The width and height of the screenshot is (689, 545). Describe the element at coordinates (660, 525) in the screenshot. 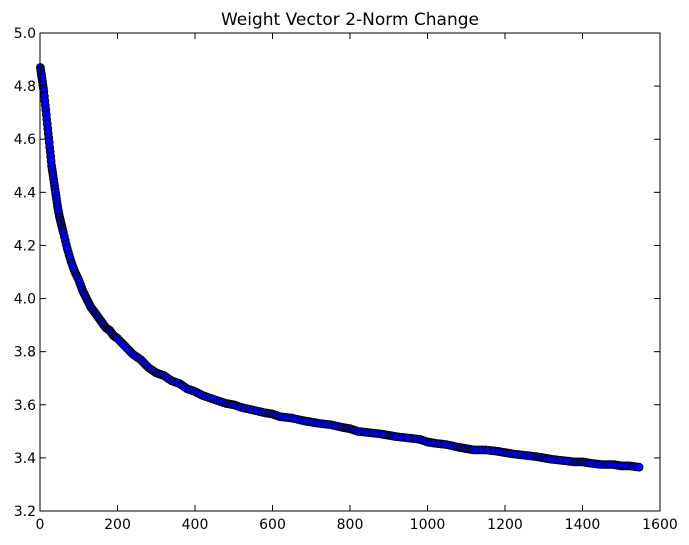

I see `x-tick-label: 1600` at that location.